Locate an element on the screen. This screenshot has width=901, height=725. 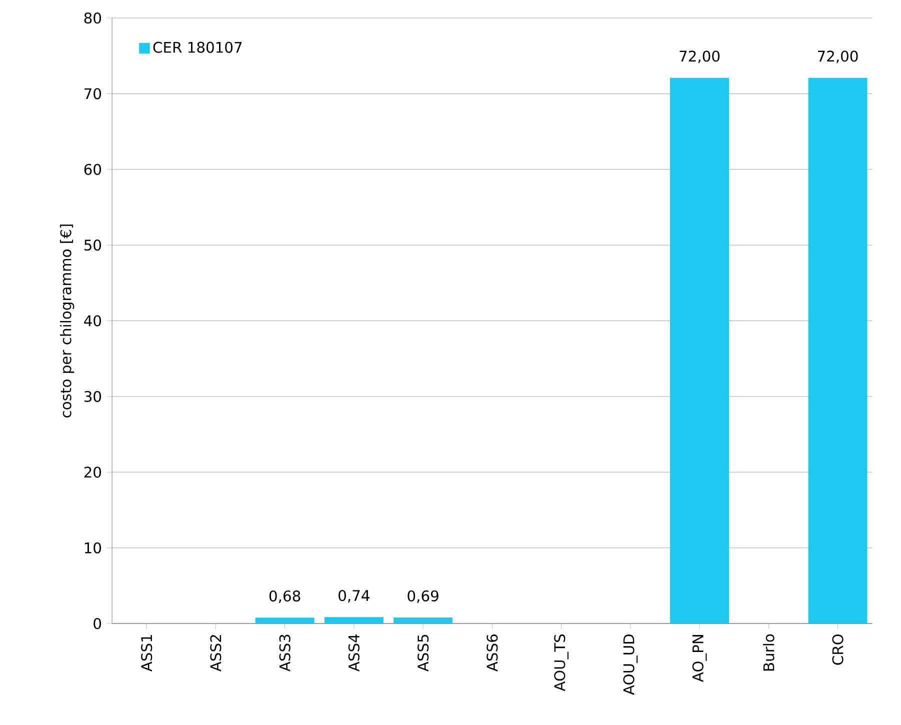
data-label: 0,68 is located at coordinates (284, 597).